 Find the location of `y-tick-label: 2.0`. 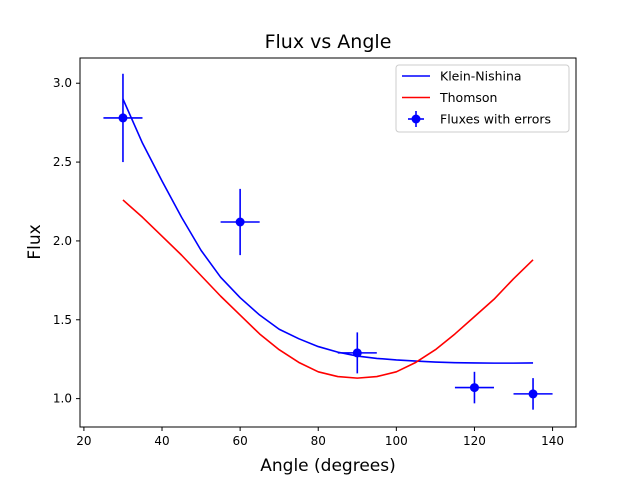

y-tick-label: 2.0 is located at coordinates (62, 241).